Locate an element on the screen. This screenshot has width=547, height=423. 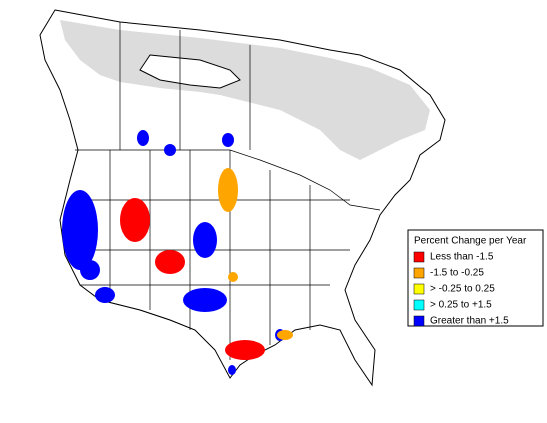
legend-box is located at coordinates (475, 278).